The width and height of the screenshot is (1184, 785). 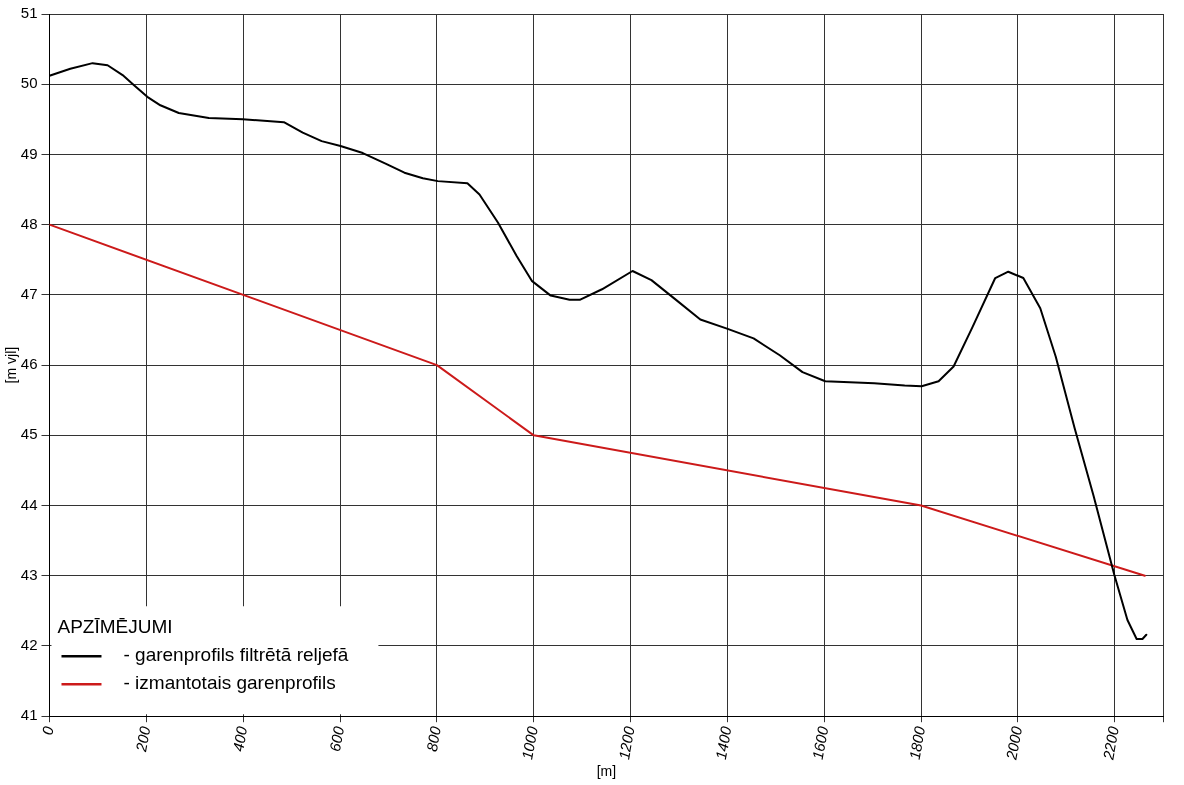 What do you see at coordinates (29, 504) in the screenshot?
I see `y-tick-label: 44` at bounding box center [29, 504].